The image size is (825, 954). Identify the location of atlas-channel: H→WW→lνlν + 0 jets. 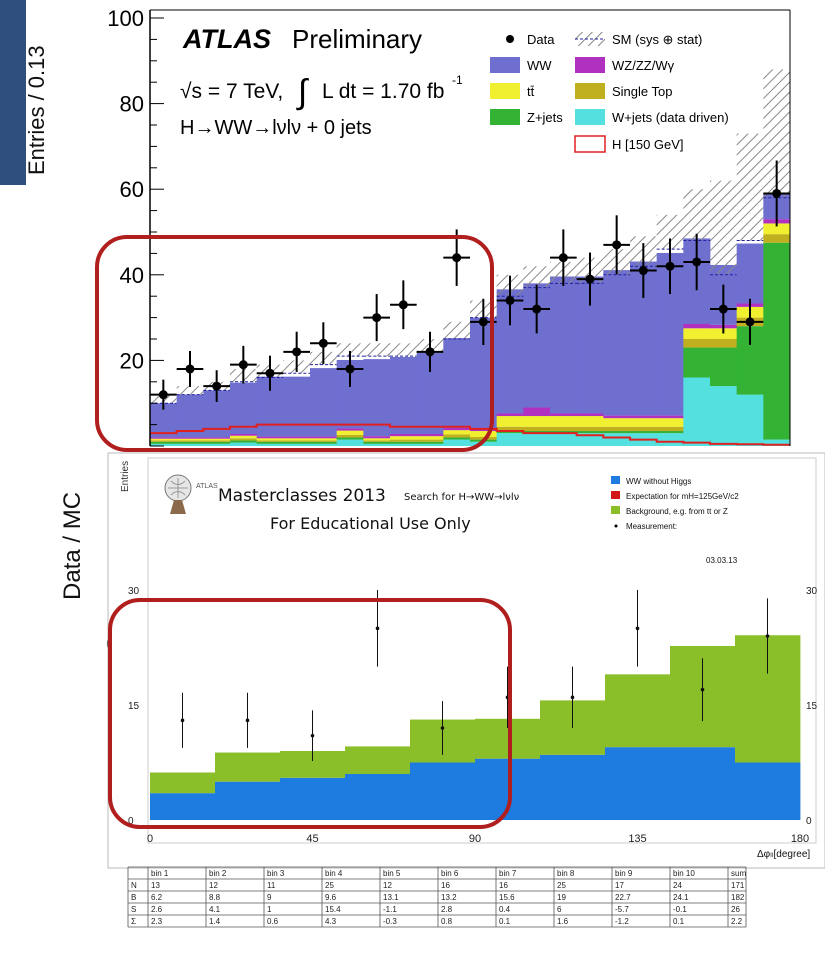
(276, 128).